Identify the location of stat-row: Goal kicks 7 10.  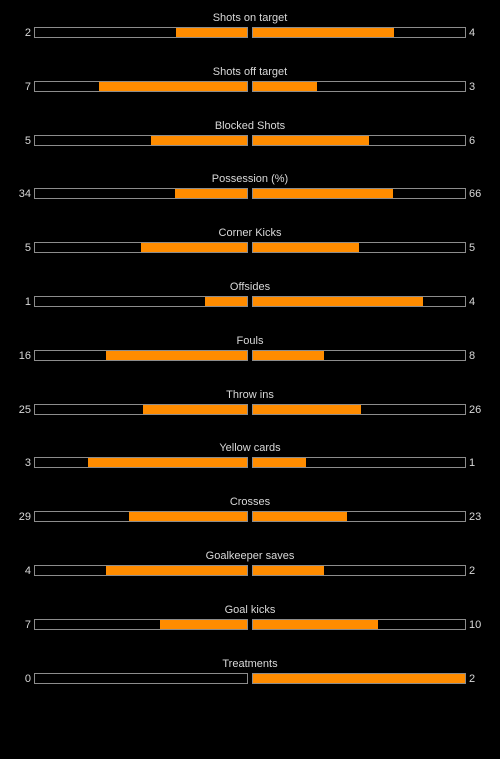
(250, 629).